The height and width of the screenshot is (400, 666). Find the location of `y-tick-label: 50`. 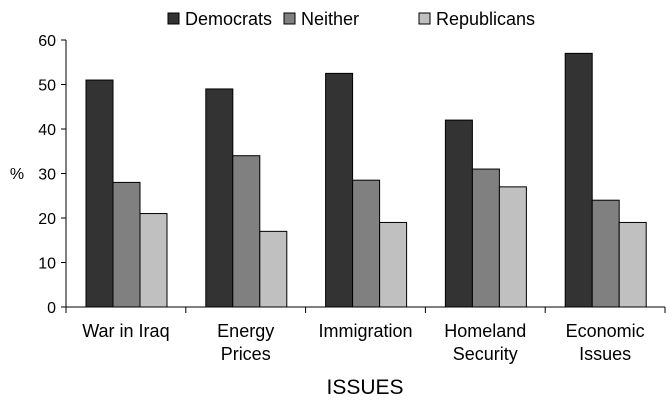

y-tick-label: 50 is located at coordinates (47, 86).